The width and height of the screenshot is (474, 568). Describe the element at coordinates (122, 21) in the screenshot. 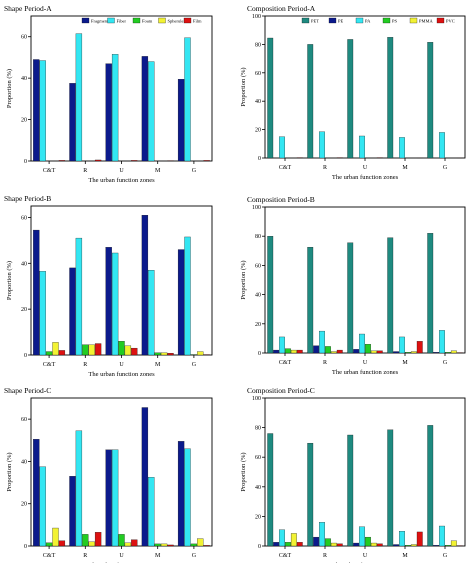

I see `legend-label-fiber: Fiber` at that location.